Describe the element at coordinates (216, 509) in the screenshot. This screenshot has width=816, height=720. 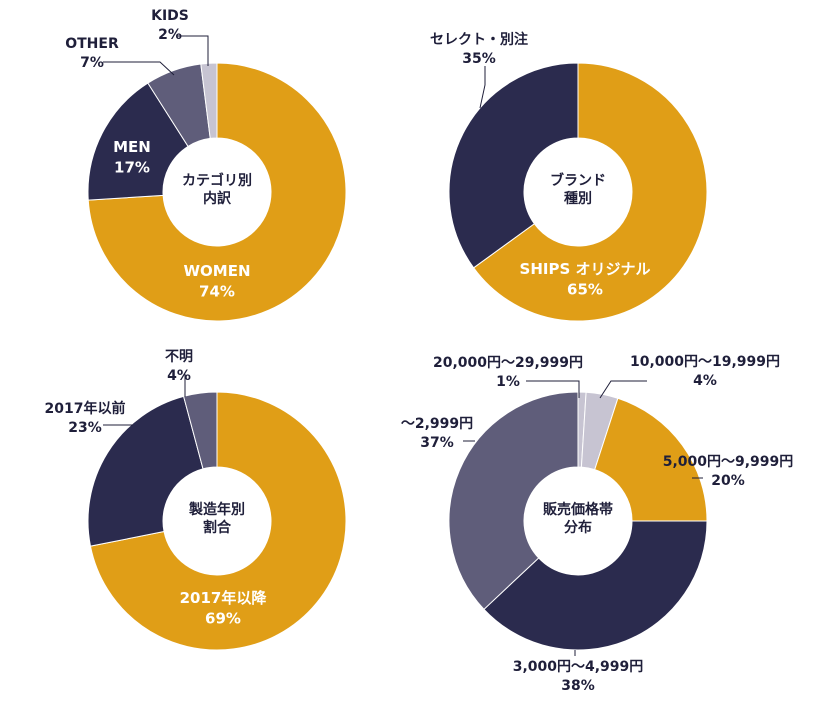
I see `center-label-3-line-1: 製造年別` at that location.